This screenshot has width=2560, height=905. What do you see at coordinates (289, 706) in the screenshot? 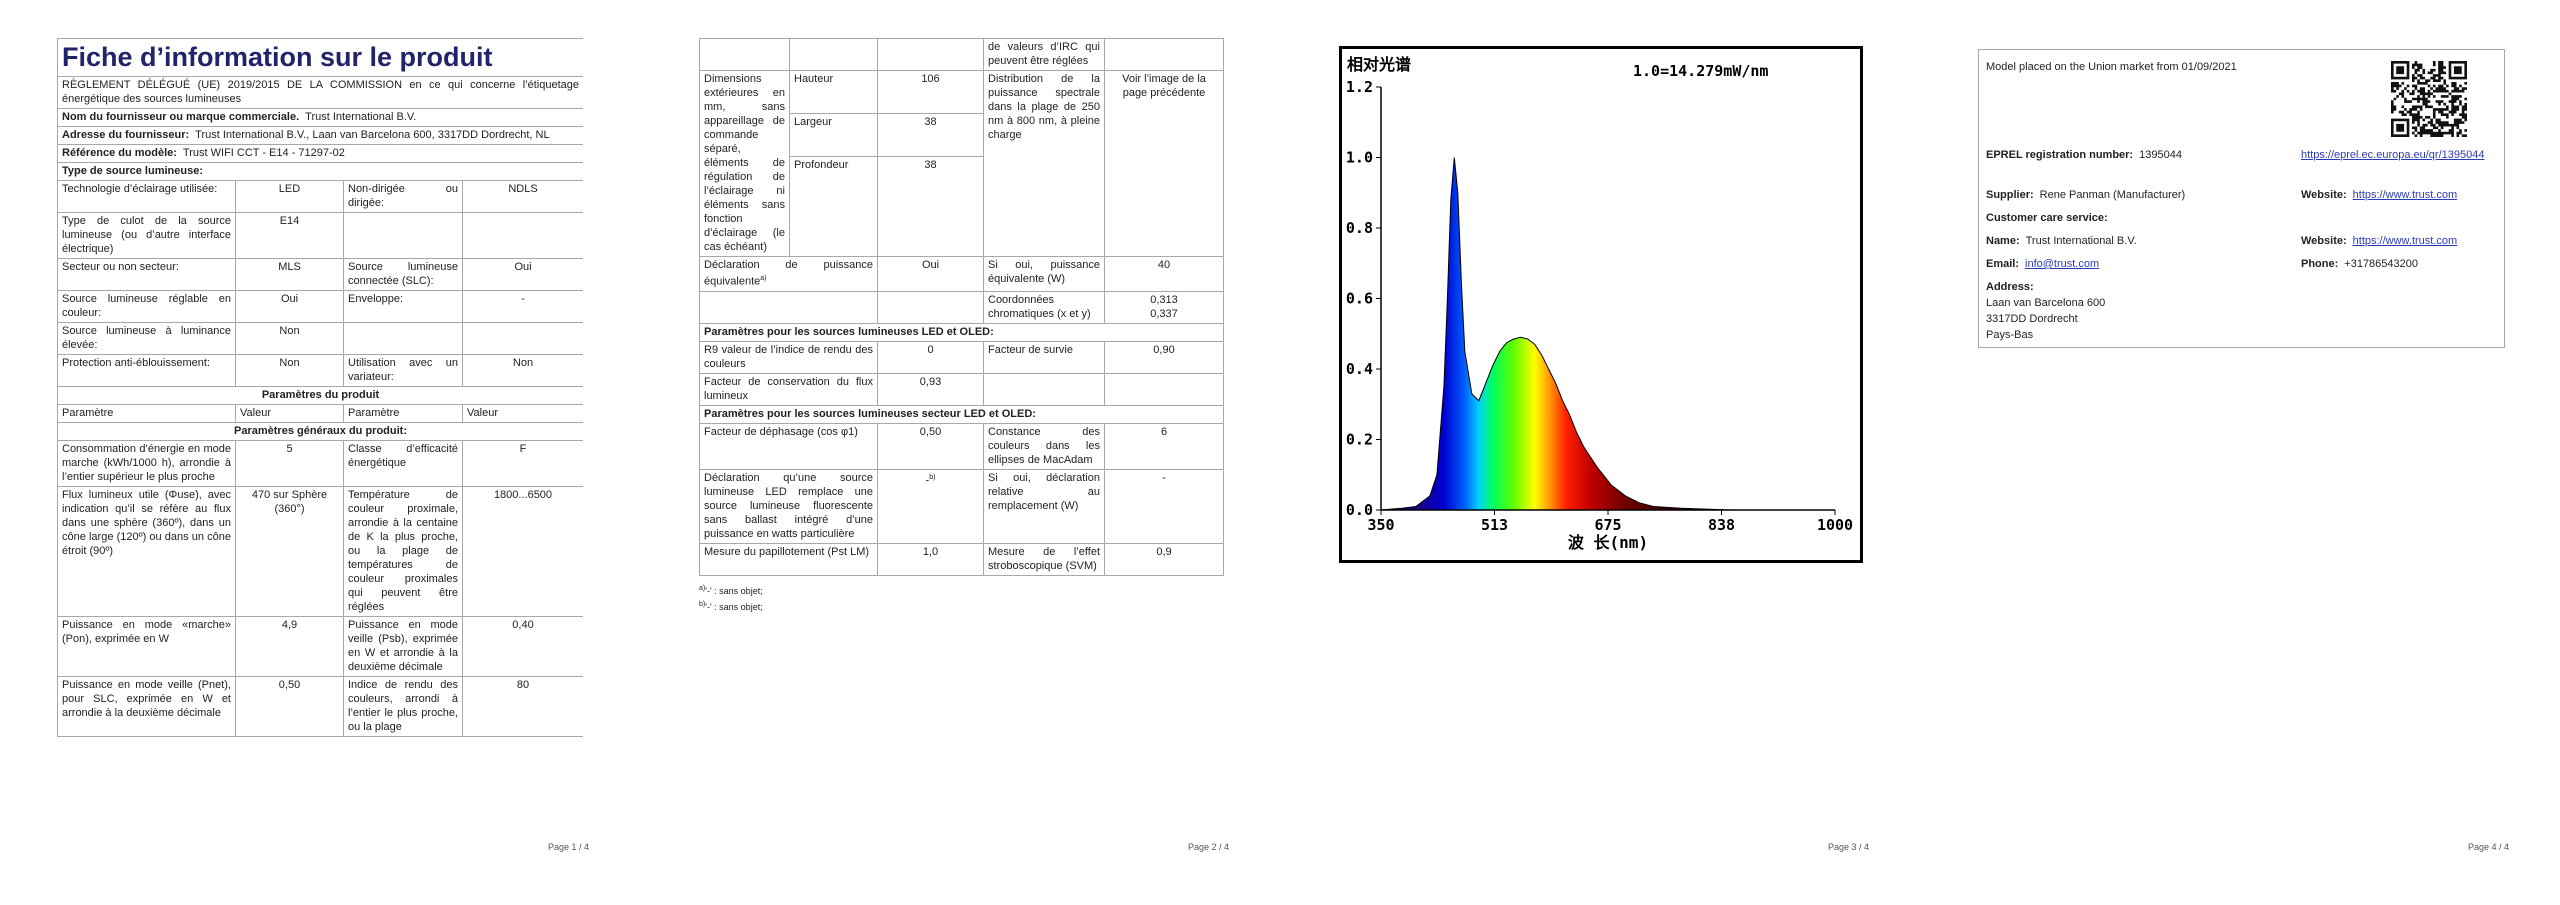
I see `table-cell: 0,50` at bounding box center [289, 706].